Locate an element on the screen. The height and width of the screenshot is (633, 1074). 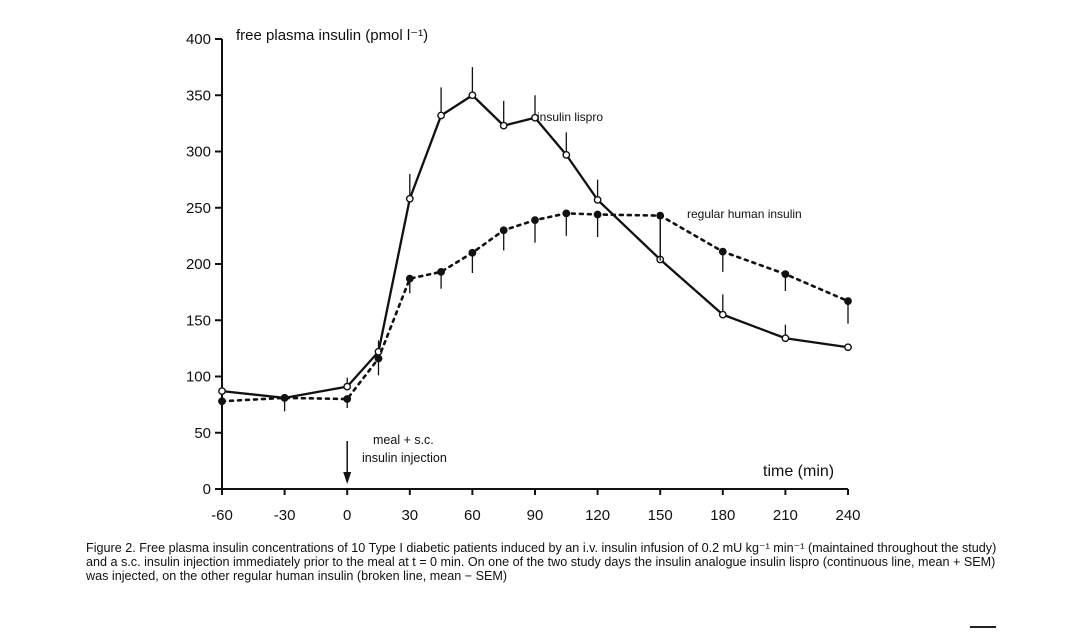
x-tick-label: 60 is located at coordinates (472, 515).